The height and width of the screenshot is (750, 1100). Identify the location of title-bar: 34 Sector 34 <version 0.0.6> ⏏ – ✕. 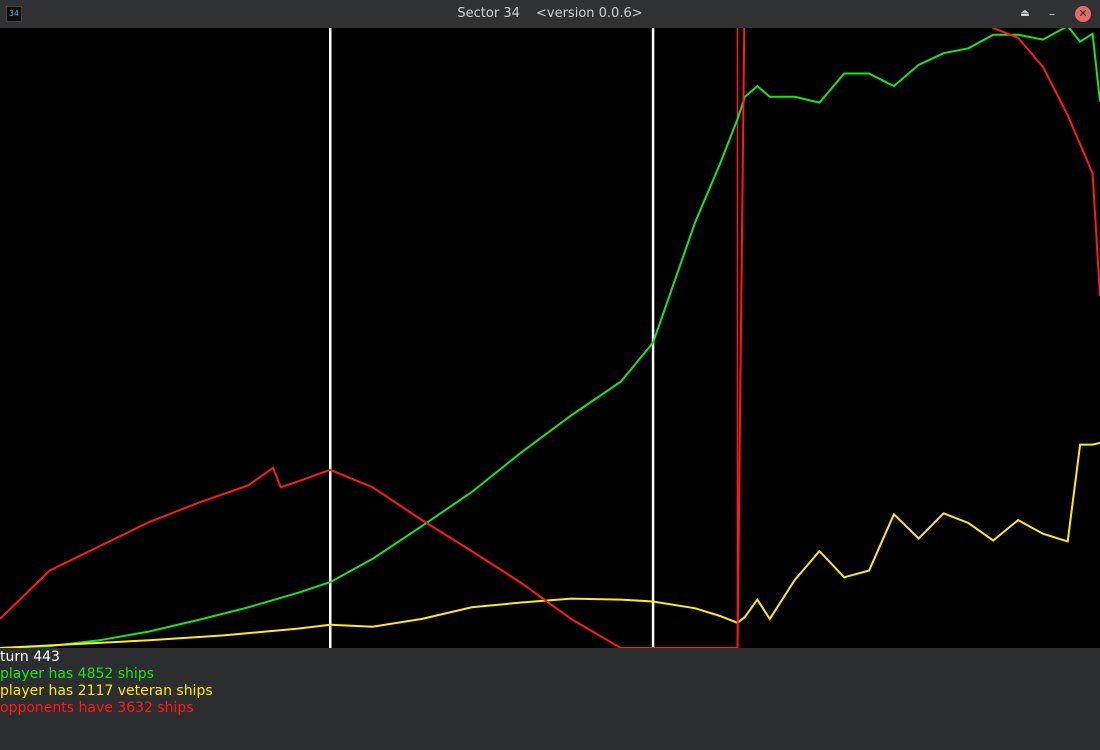
(550, 14).